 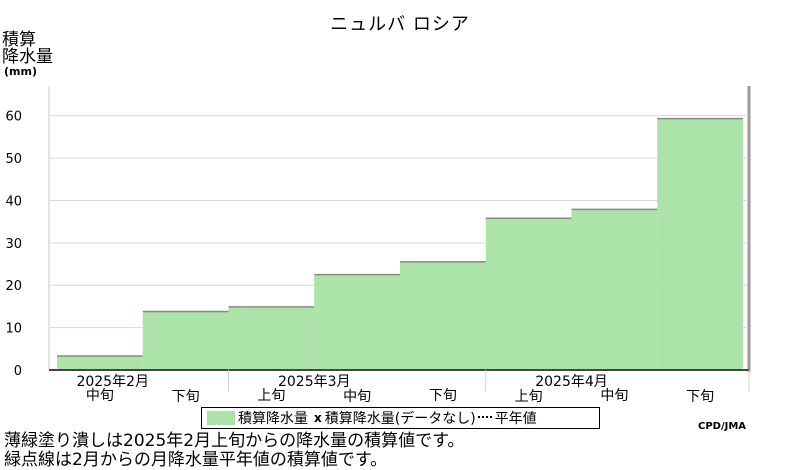 What do you see at coordinates (18, 371) in the screenshot?
I see `y-tick-label: 0` at bounding box center [18, 371].